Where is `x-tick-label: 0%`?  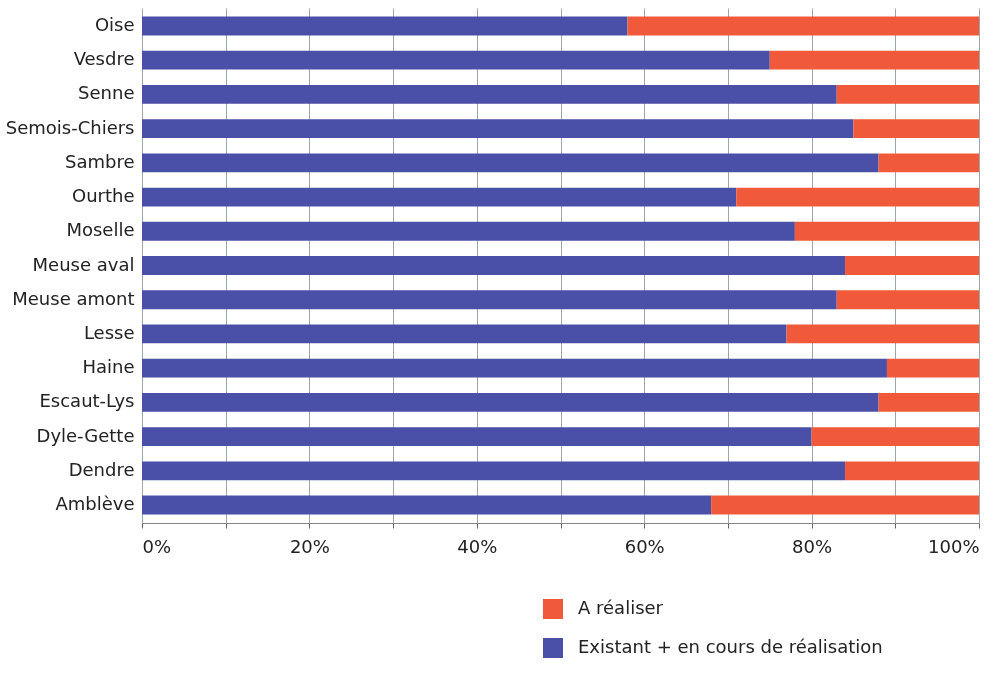 x-tick-label: 0% is located at coordinates (157, 546).